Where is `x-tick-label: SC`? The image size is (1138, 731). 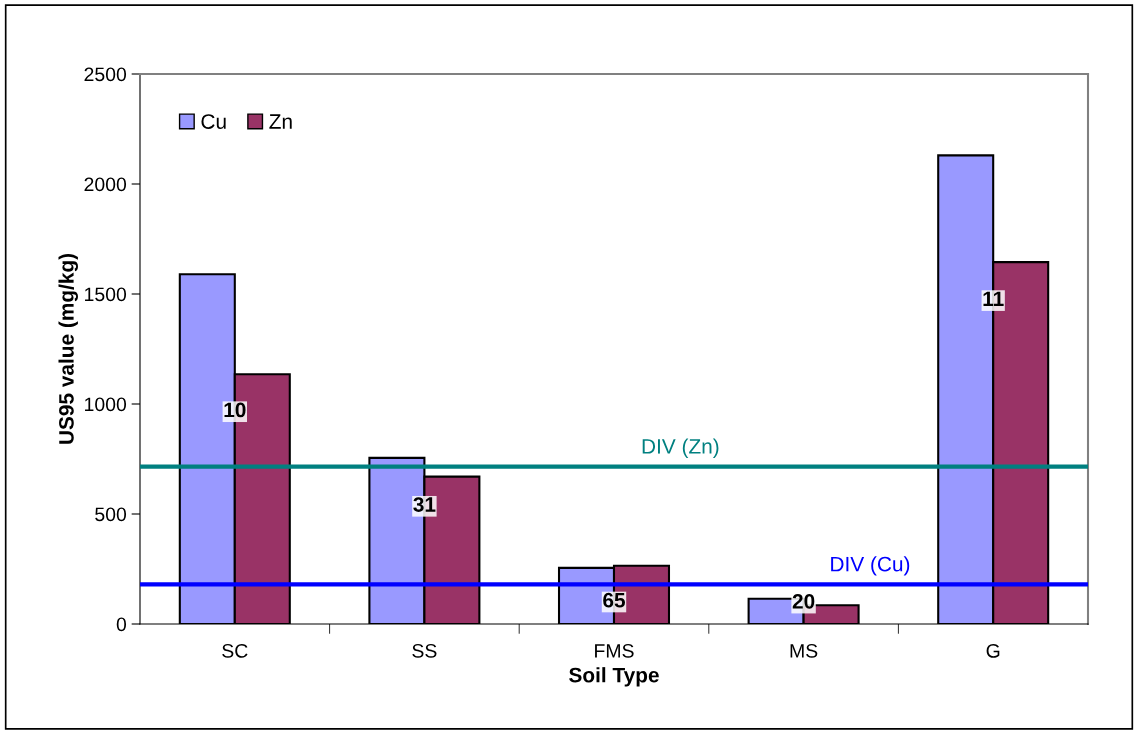 x-tick-label: SC is located at coordinates (235, 650).